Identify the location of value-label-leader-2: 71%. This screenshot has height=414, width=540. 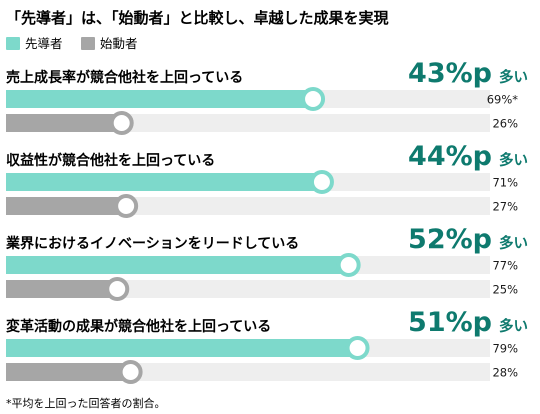
(505, 183).